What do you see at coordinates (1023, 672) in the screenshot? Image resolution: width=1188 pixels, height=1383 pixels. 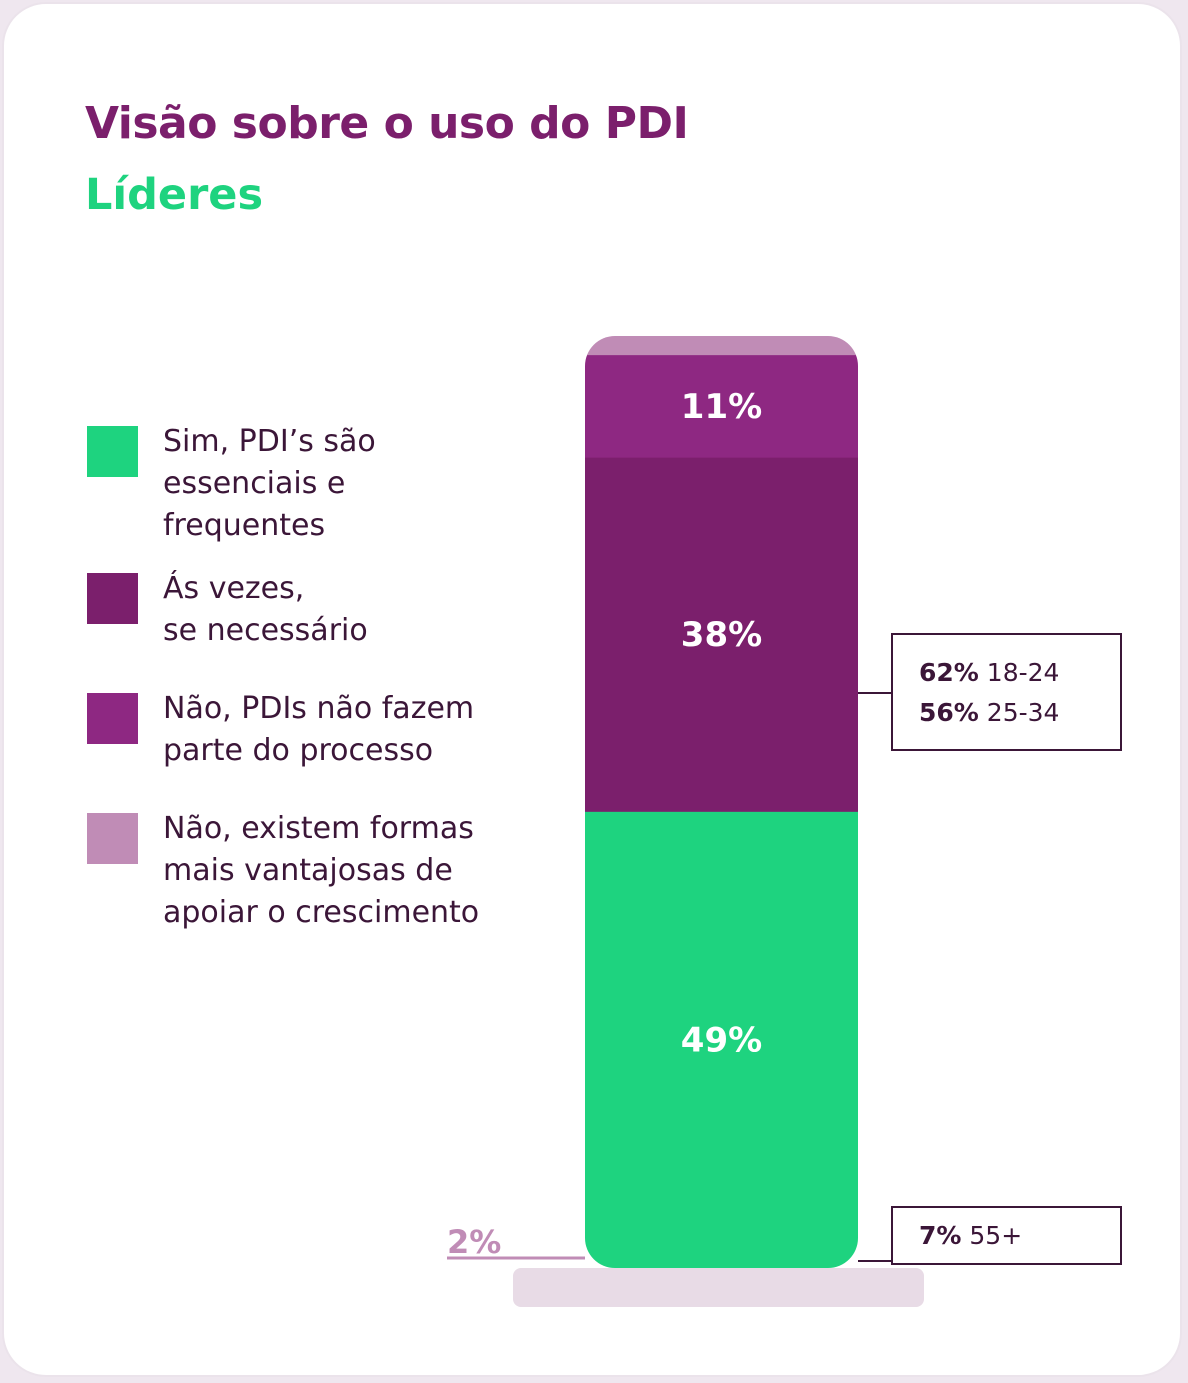 I see `callout-group: 18-24` at bounding box center [1023, 672].